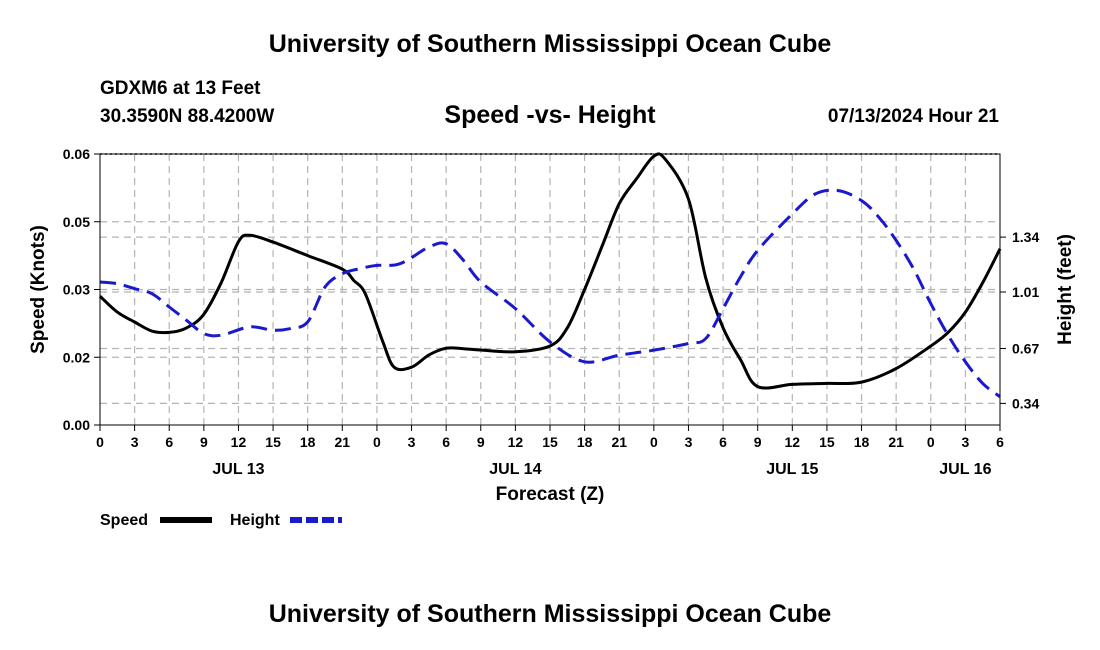 The height and width of the screenshot is (650, 1100). What do you see at coordinates (1025, 237) in the screenshot?
I see `y2-tick-label: 1.34` at bounding box center [1025, 237].